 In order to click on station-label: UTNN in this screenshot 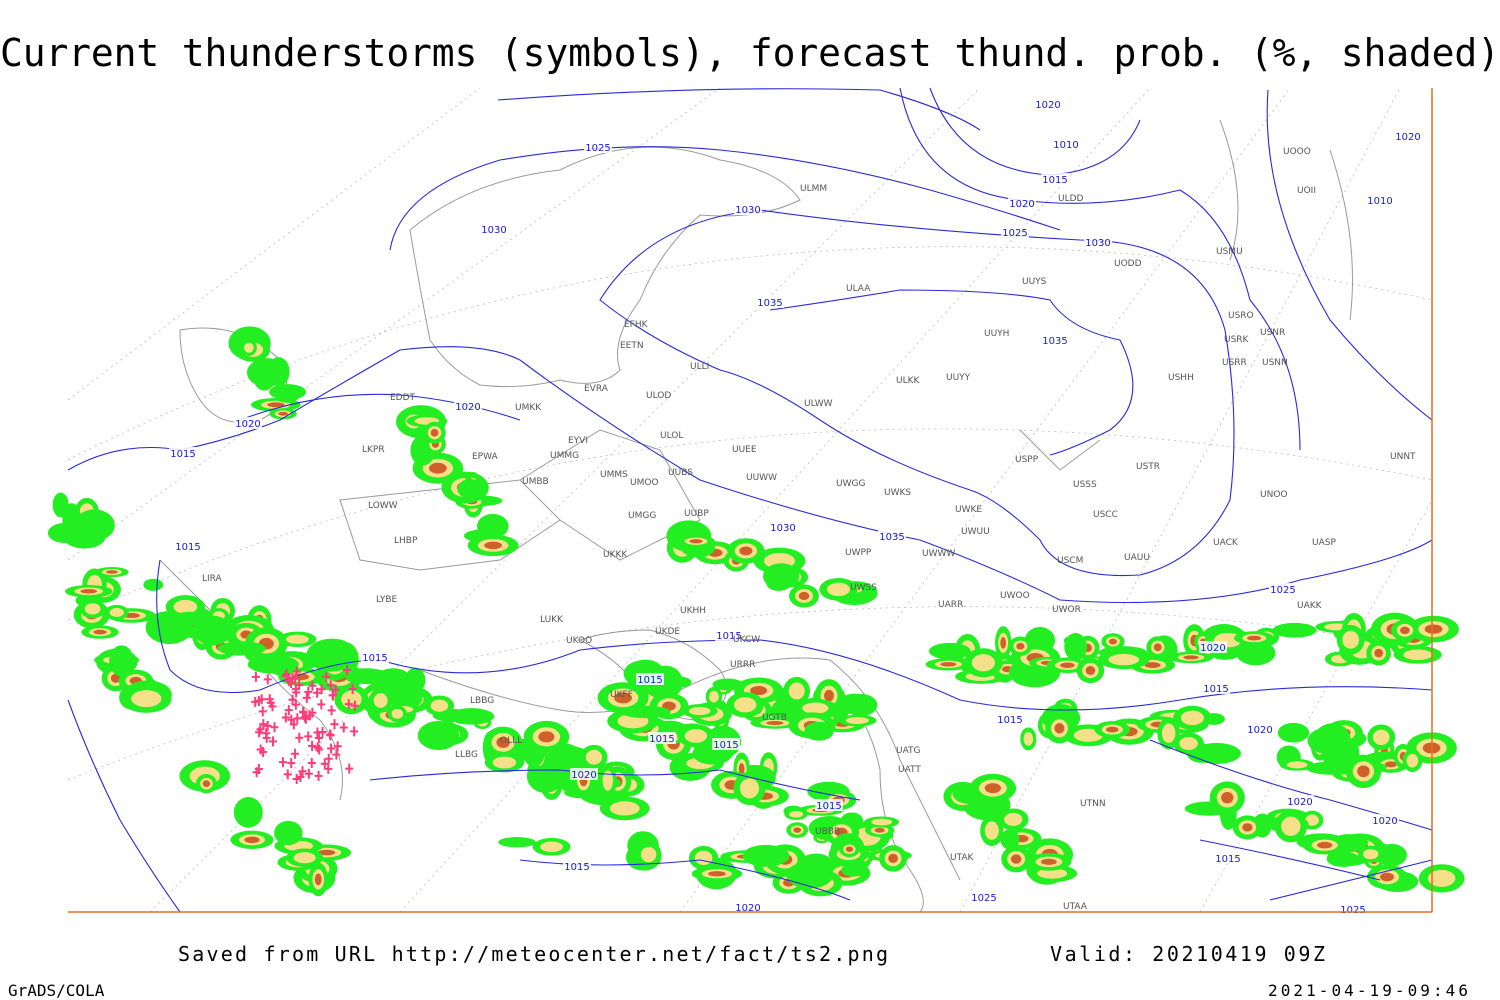, I will do `click(1093, 804)`.